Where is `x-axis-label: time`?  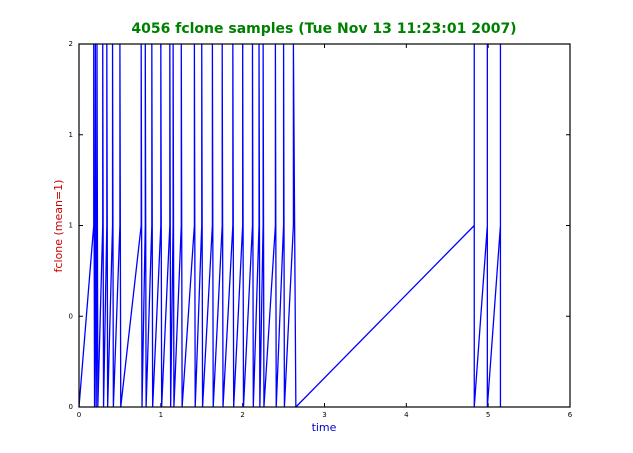
x-axis-label: time is located at coordinates (324, 427).